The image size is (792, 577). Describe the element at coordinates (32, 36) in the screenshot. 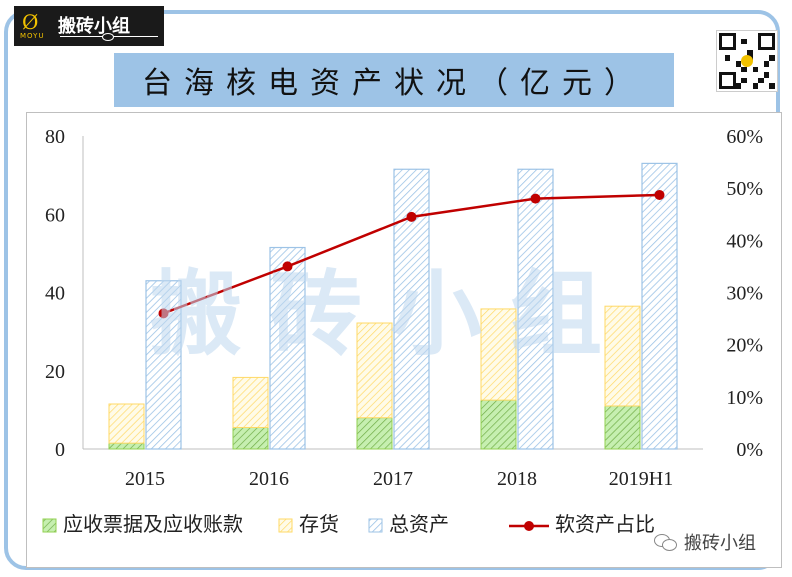

I see `logo-subtext: MOYU` at that location.